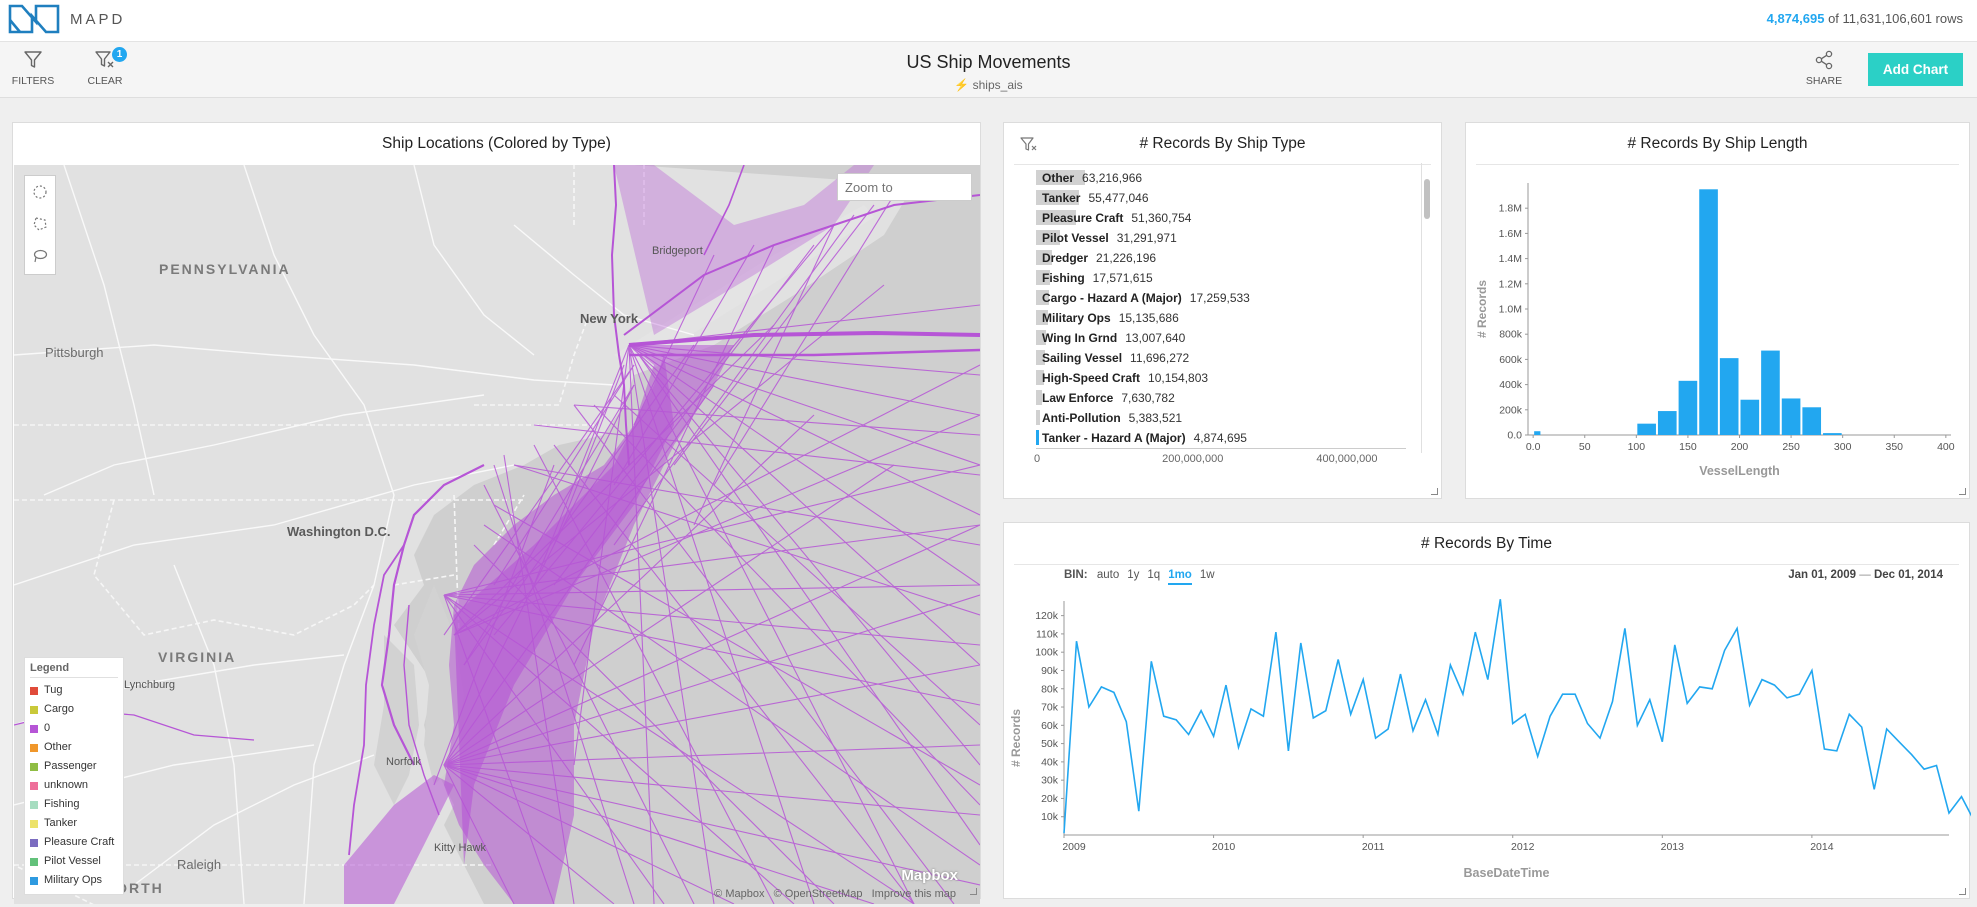 The image size is (1977, 907). I want to click on date-range-start: Jan 01, 2009, so click(1822, 575).